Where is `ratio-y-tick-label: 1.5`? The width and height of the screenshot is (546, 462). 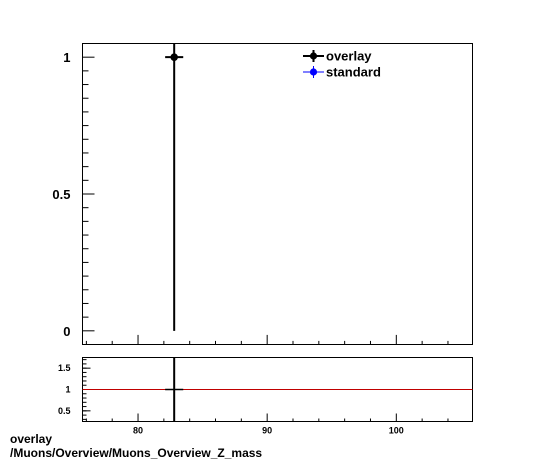 ratio-y-tick-label: 1.5 is located at coordinates (64, 368).